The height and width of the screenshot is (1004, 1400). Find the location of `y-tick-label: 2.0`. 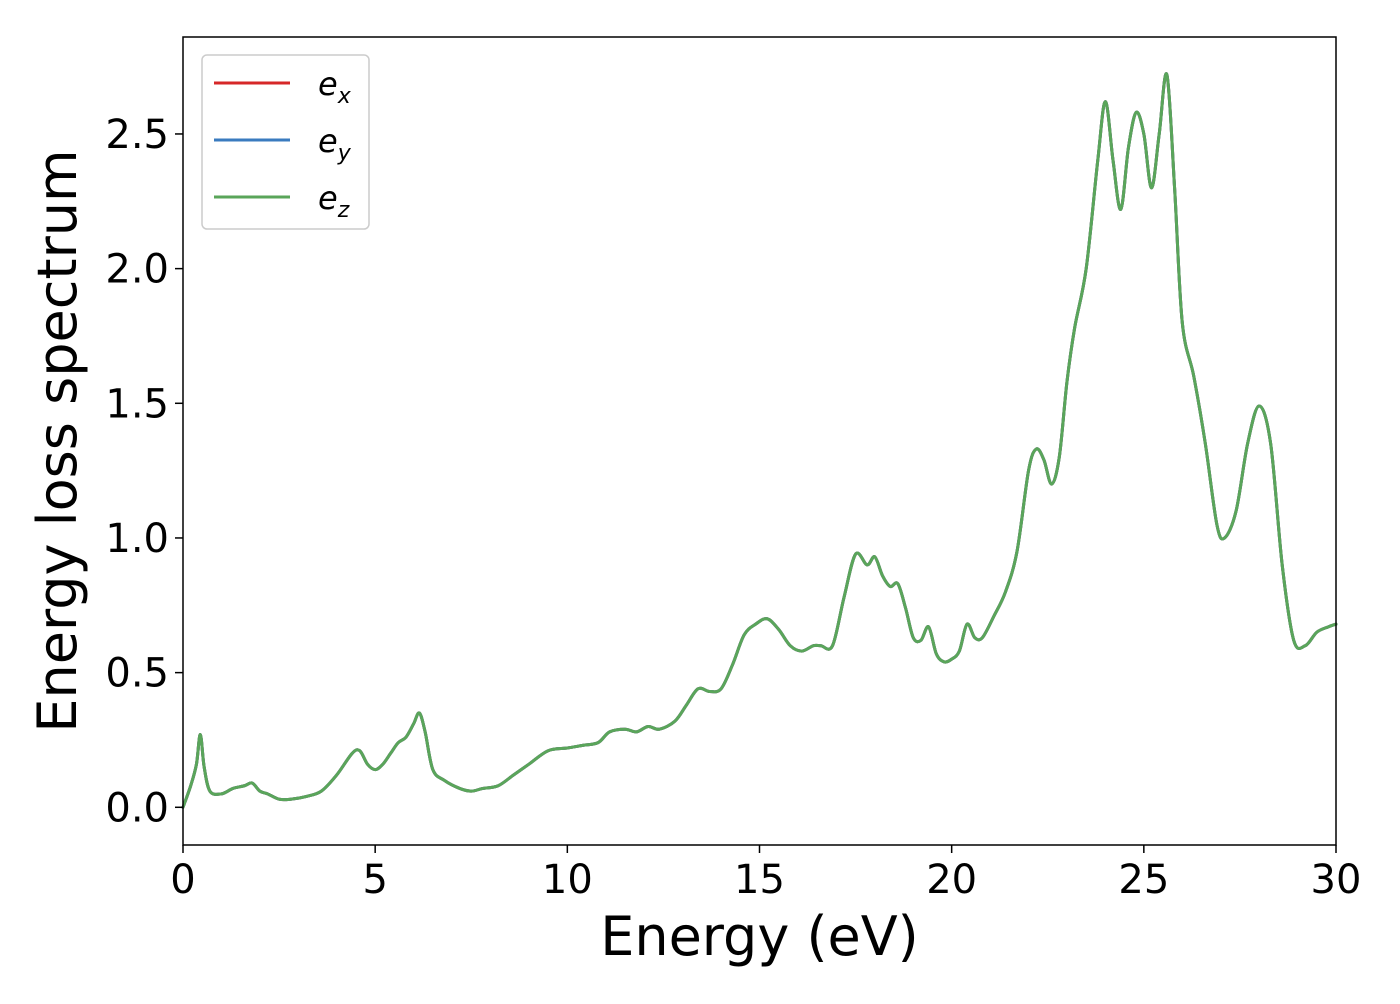

y-tick-label: 2.0 is located at coordinates (137, 270).